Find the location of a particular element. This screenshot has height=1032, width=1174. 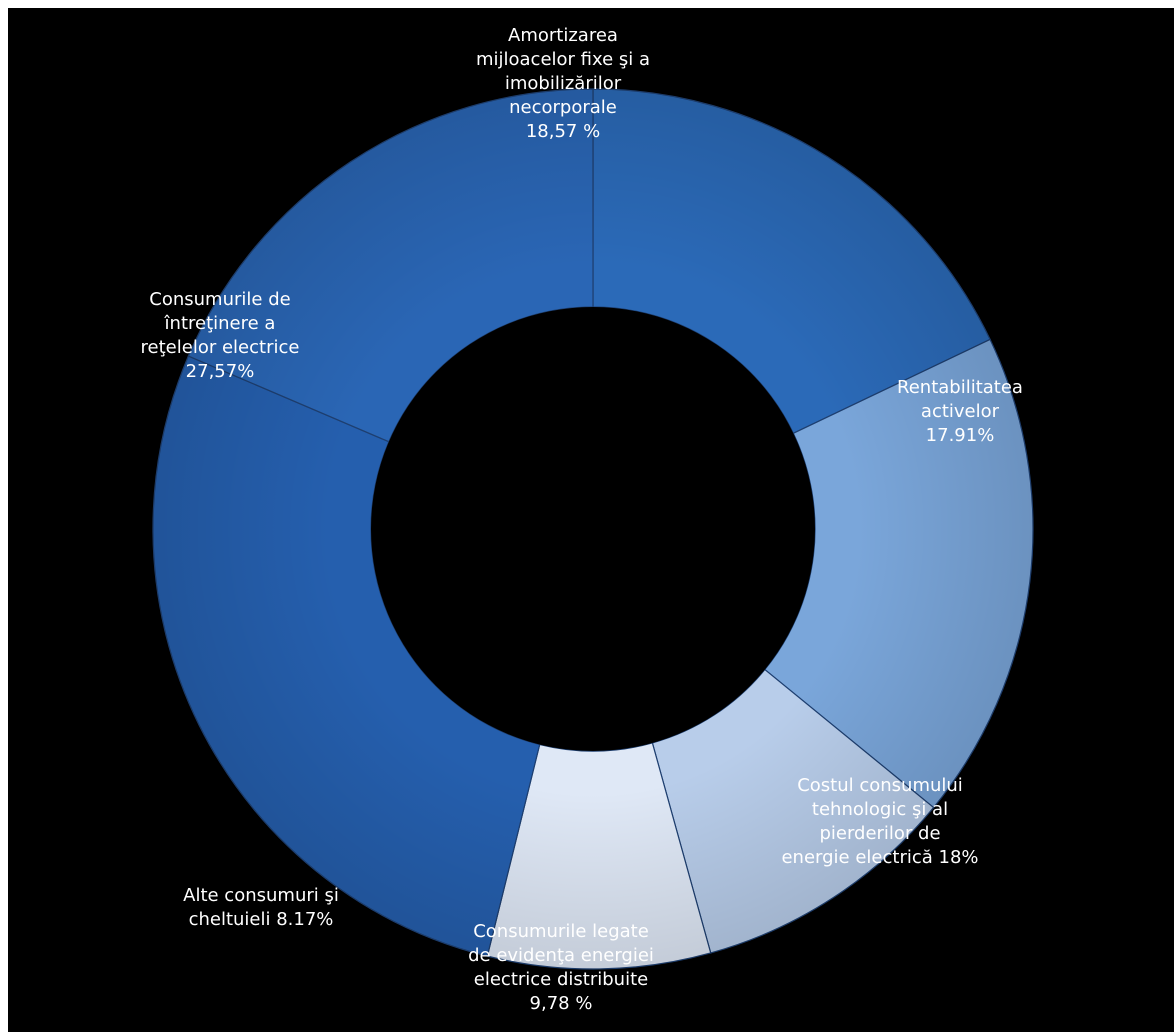

slice-label-line: electrice distribuite is located at coordinates (561, 979).